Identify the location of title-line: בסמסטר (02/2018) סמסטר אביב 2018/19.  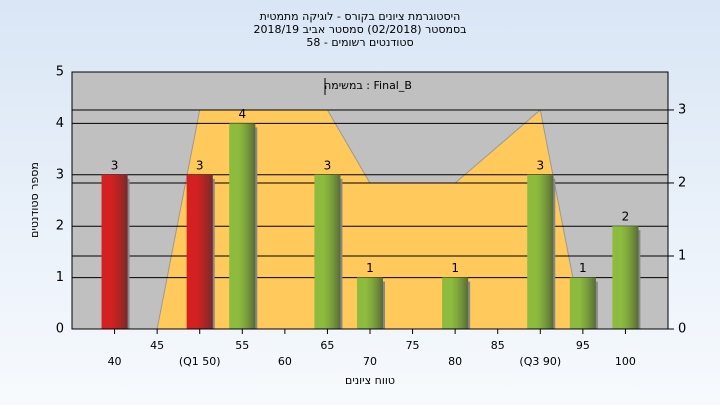
(359, 29).